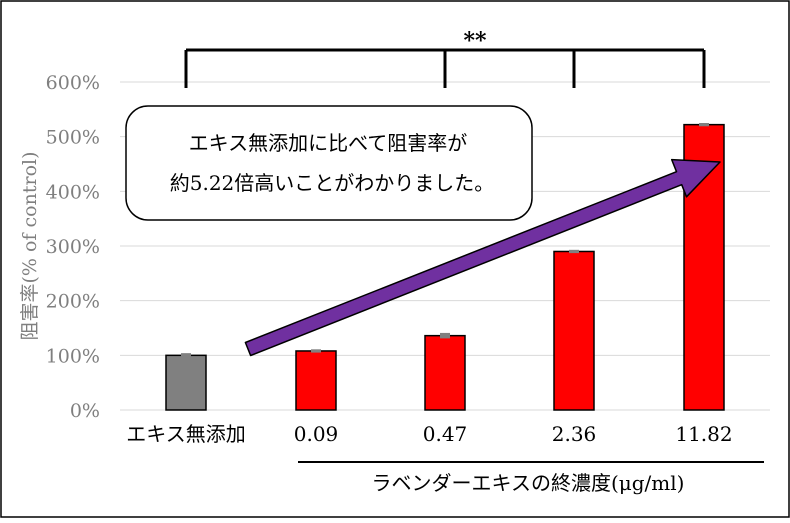  I want to click on category-labels: エキス無添加 0.09 0.47 2.36 11.82, so click(429, 434).